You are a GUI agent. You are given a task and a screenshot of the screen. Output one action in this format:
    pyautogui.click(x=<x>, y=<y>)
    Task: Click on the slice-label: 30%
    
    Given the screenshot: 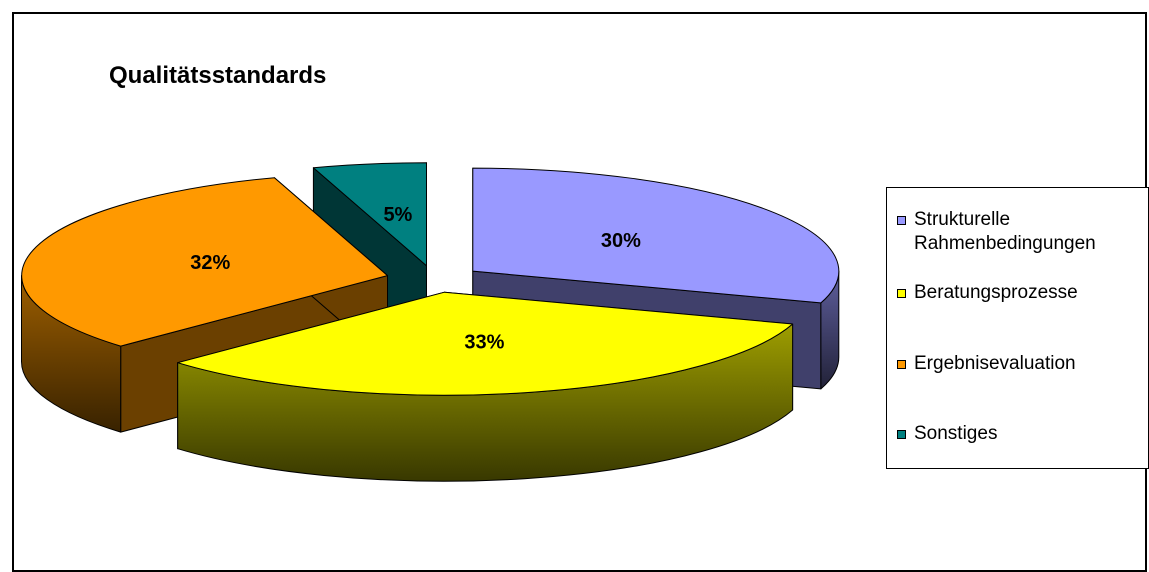 What is the action you would take?
    pyautogui.click(x=621, y=241)
    